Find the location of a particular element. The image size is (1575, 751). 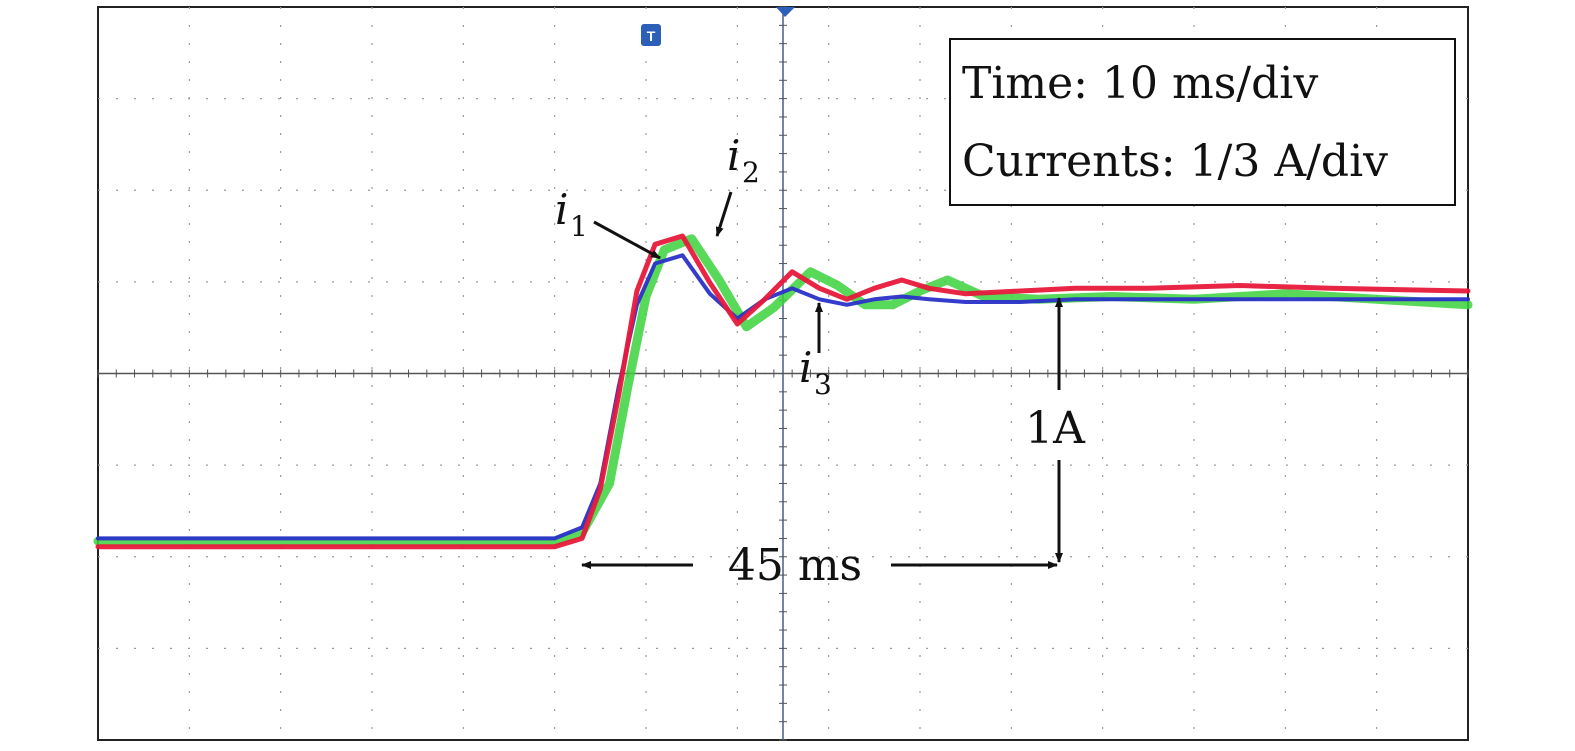

trigger-marker: T is located at coordinates (651, 35).